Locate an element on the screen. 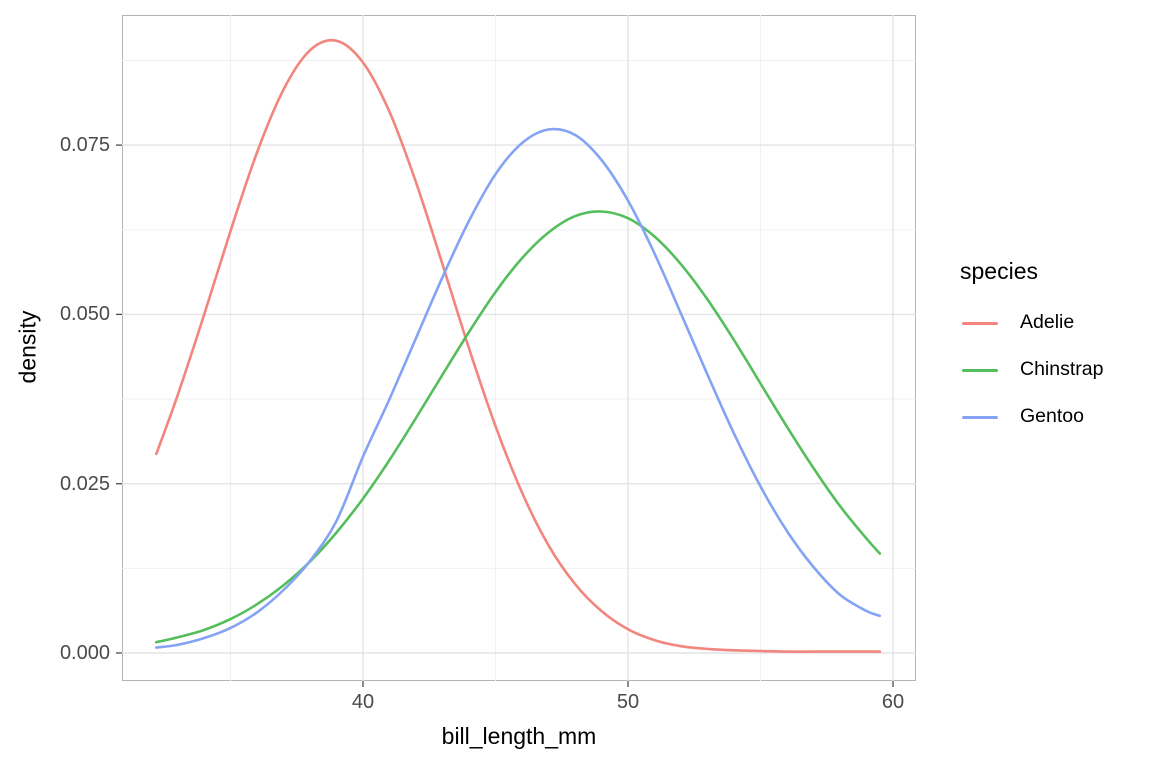 The image size is (1152, 768). legend-title: species is located at coordinates (999, 271).